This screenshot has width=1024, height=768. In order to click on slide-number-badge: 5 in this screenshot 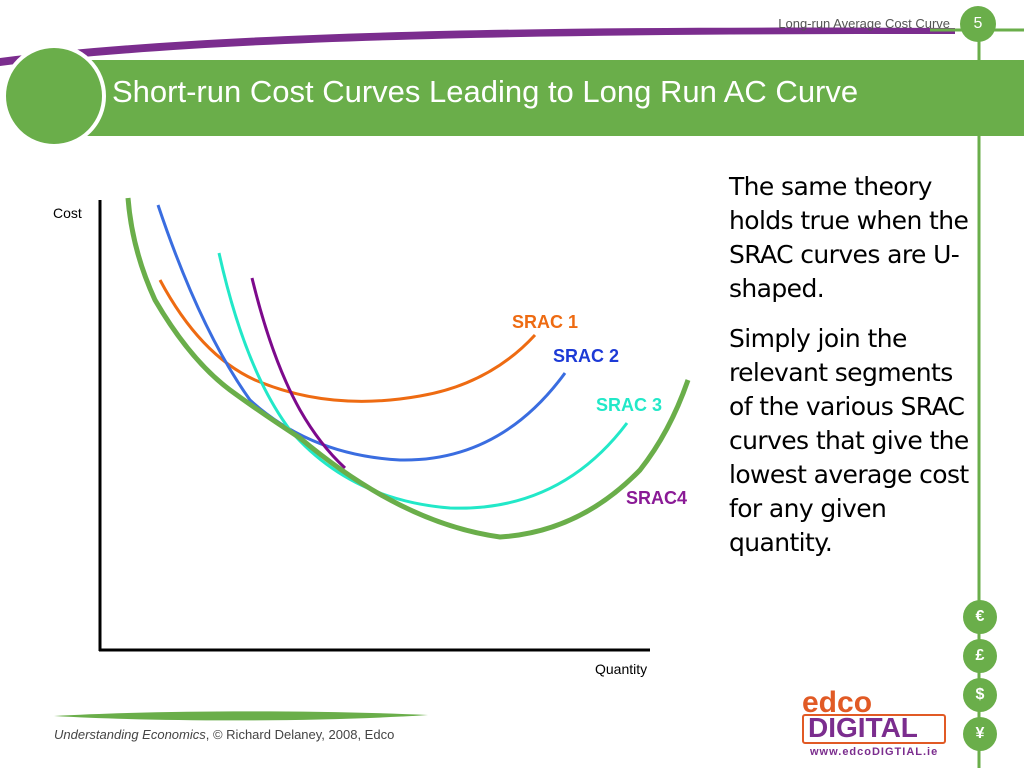, I will do `click(978, 24)`.